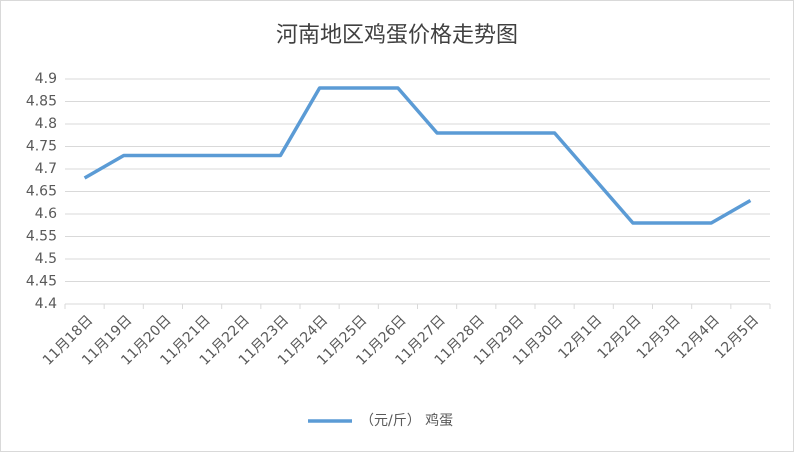 The width and height of the screenshot is (794, 452). Describe the element at coordinates (46, 214) in the screenshot. I see `y-tick-label: 4.6` at that location.